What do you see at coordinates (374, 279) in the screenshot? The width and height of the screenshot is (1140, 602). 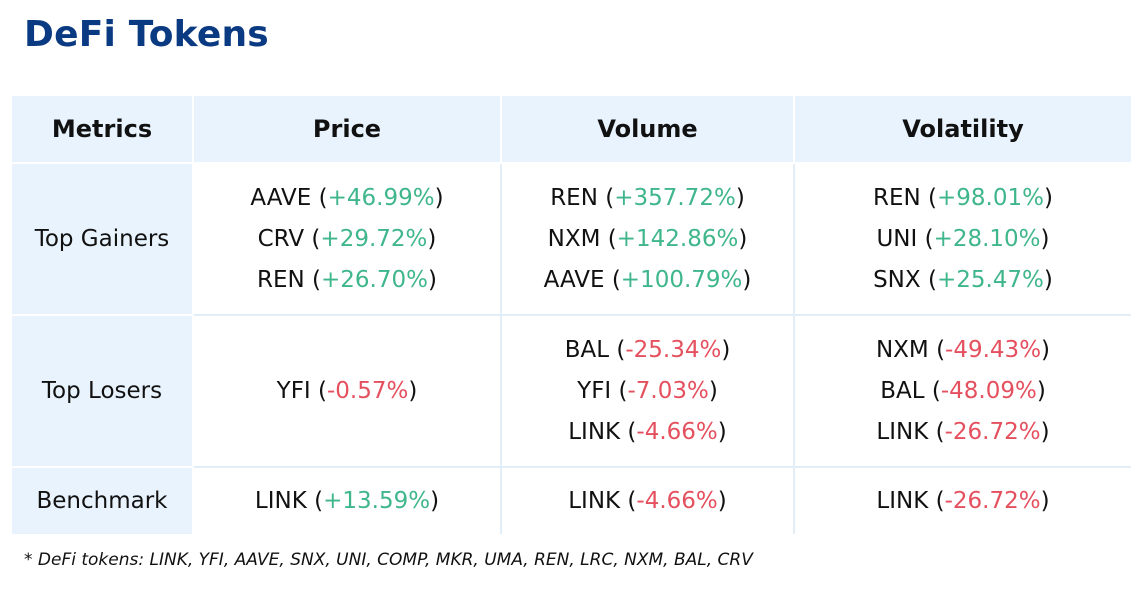 I see `token-change: +26.70%` at bounding box center [374, 279].